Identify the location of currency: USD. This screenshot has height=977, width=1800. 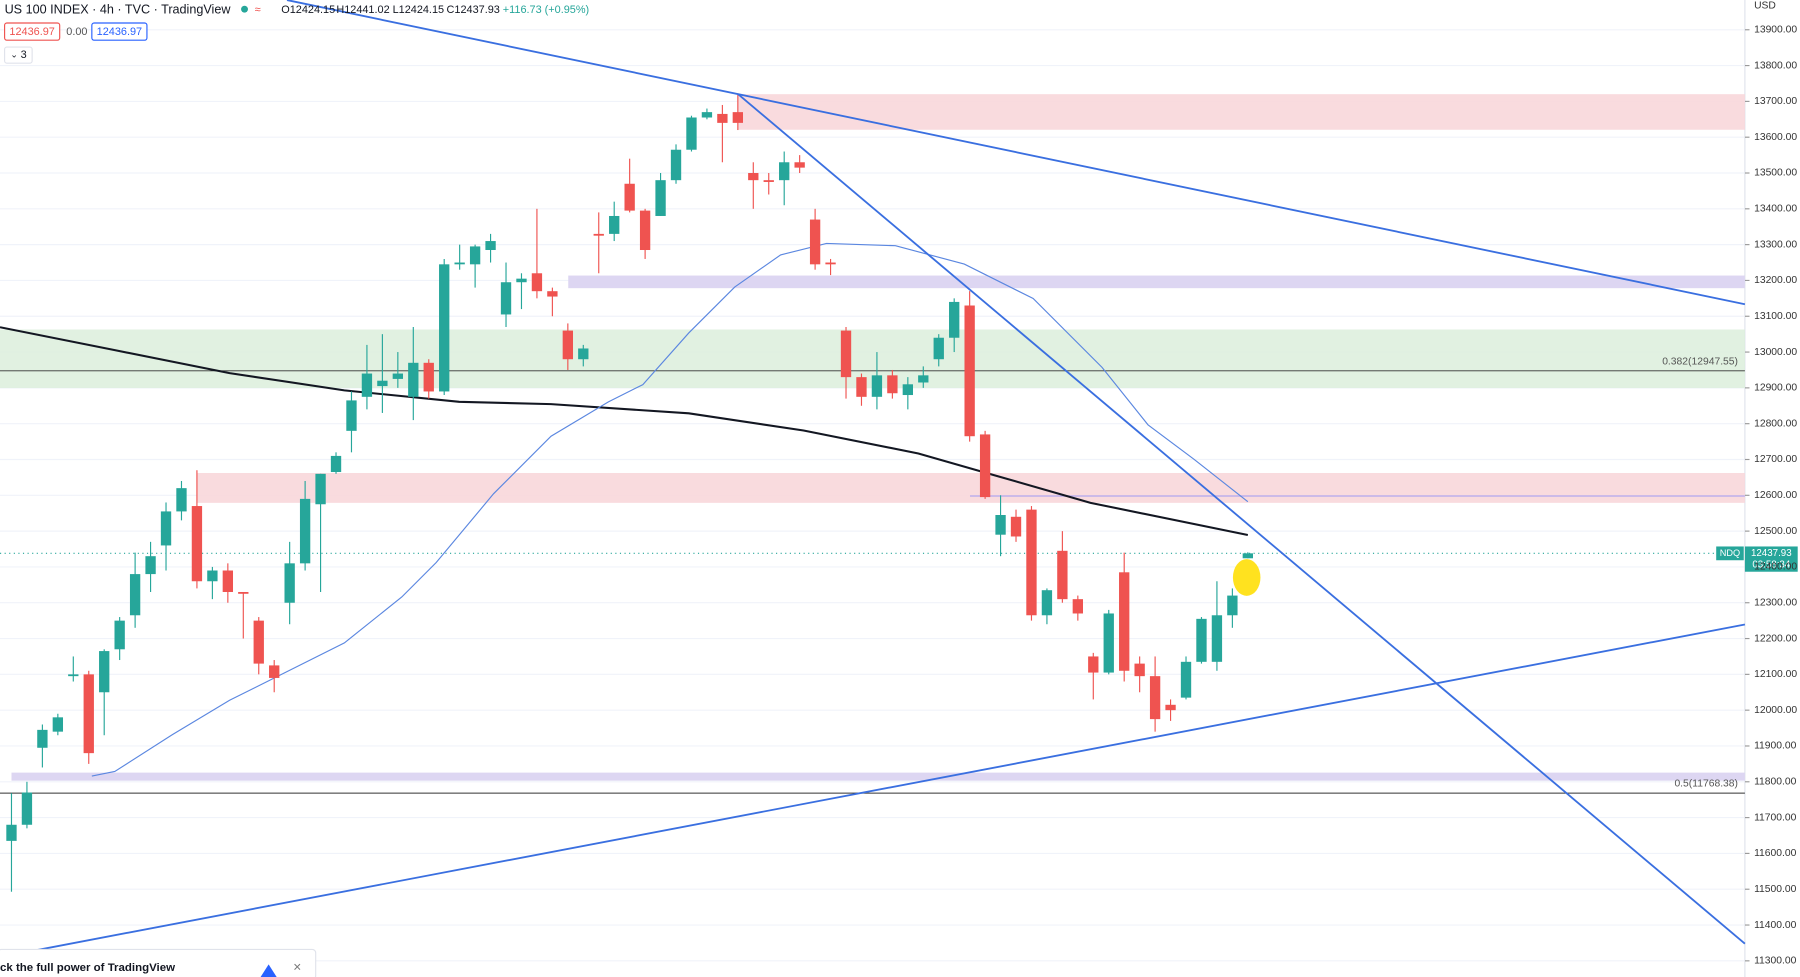
(1765, 6).